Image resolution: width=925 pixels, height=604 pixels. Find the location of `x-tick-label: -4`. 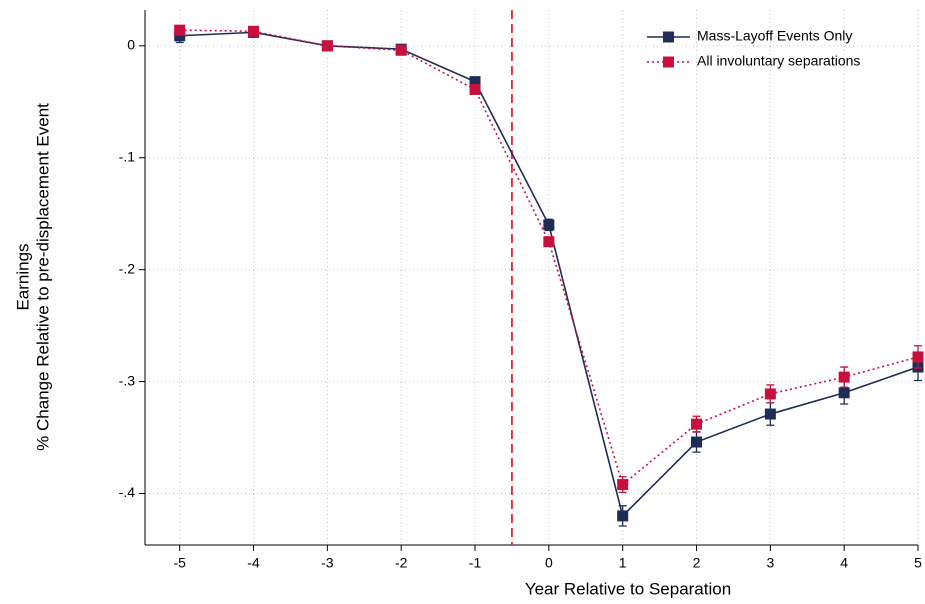

x-tick-label: -4 is located at coordinates (253, 563).